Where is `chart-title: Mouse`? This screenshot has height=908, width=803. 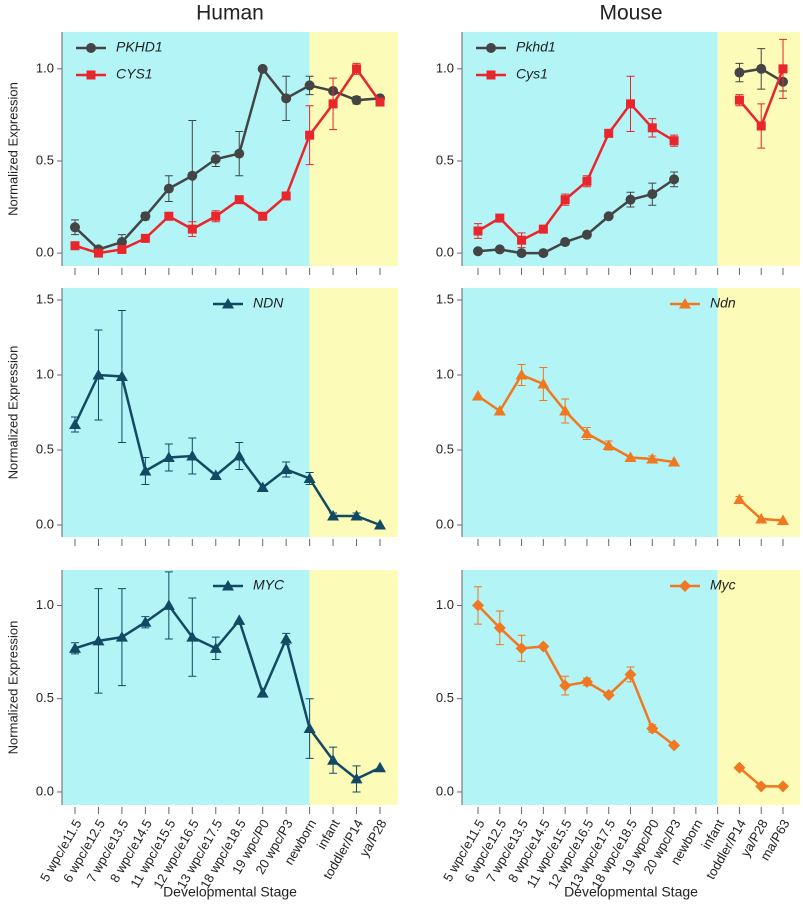 chart-title: Mouse is located at coordinates (630, 13).